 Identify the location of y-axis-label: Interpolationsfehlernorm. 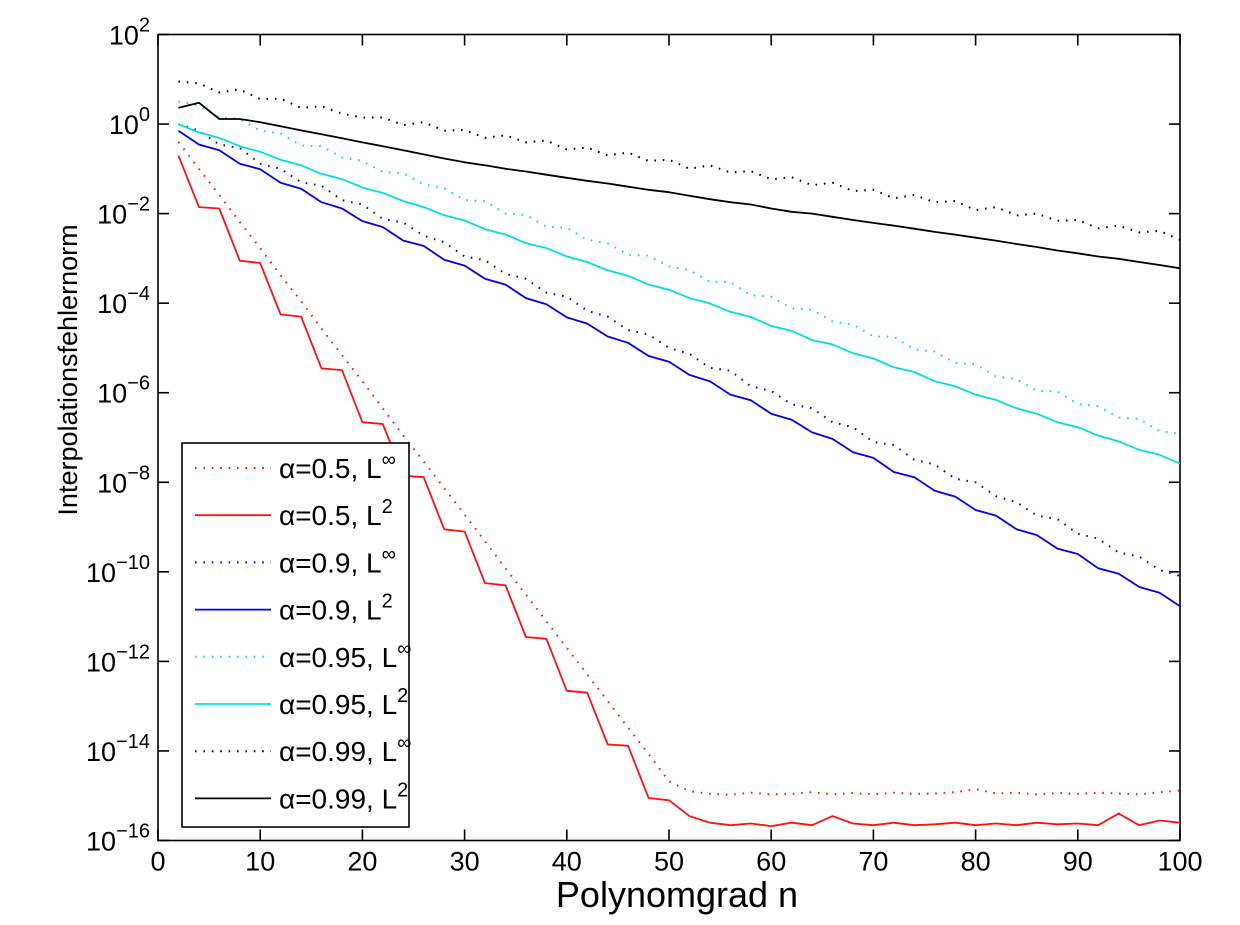
(68, 369).